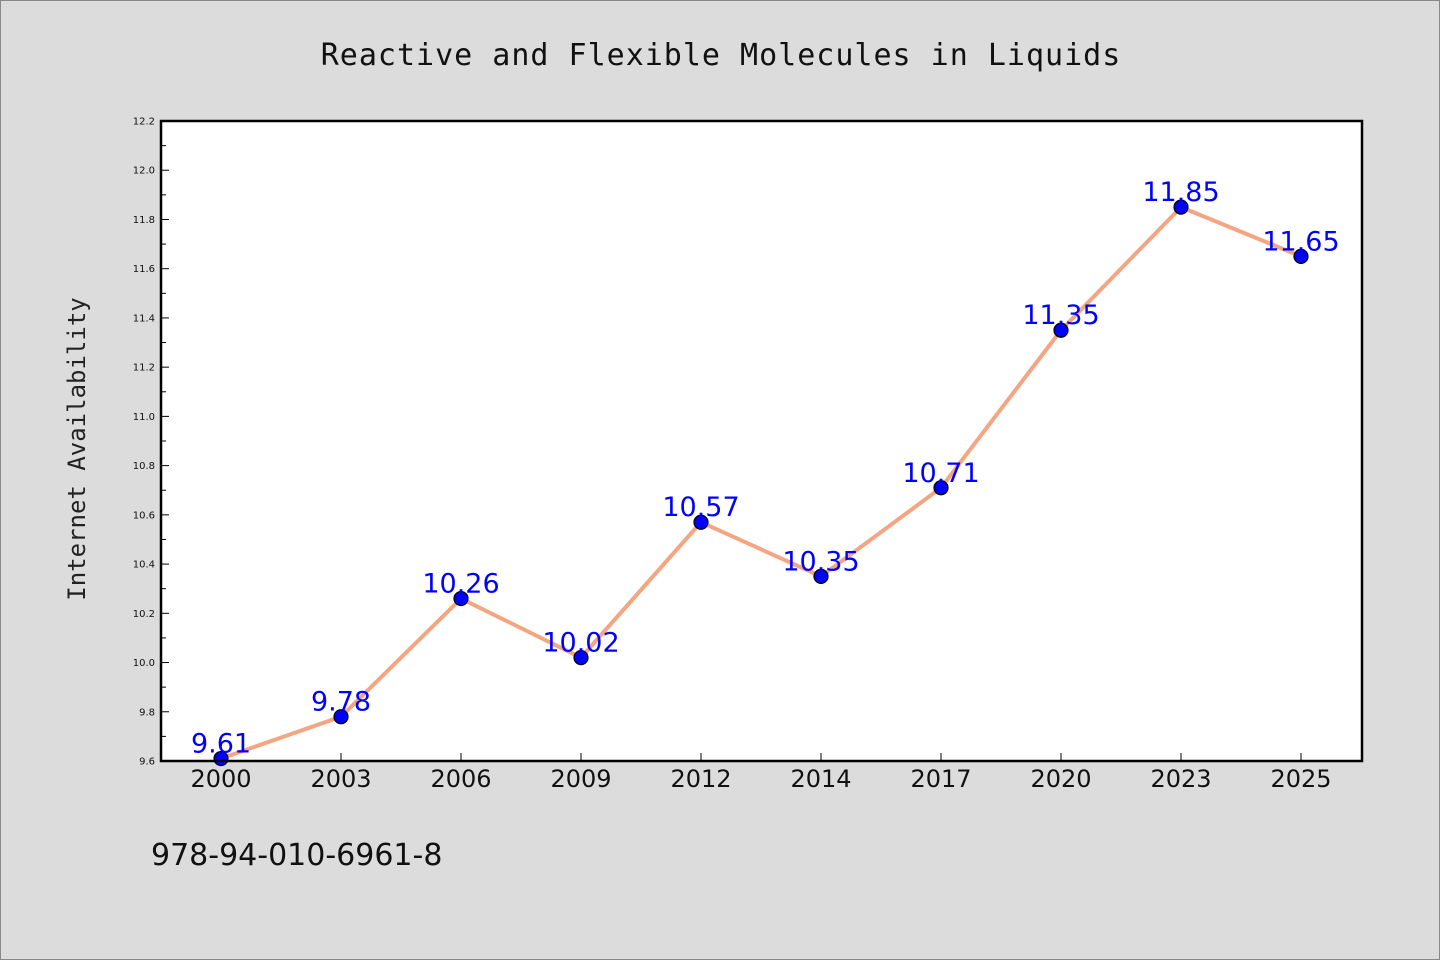 This screenshot has height=960, width=1440. Describe the element at coordinates (580, 643) in the screenshot. I see `data-label: 10.02` at that location.